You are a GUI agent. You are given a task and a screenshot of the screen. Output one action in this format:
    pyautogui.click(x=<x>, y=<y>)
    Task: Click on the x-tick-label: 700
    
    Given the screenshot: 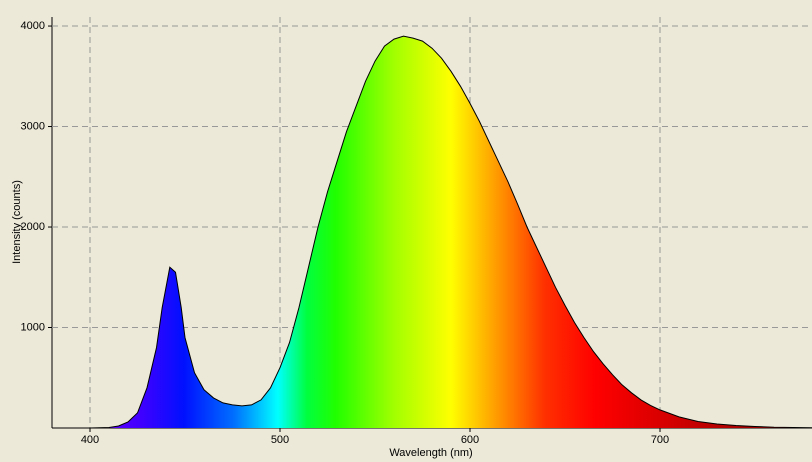 What is the action you would take?
    pyautogui.click(x=660, y=440)
    